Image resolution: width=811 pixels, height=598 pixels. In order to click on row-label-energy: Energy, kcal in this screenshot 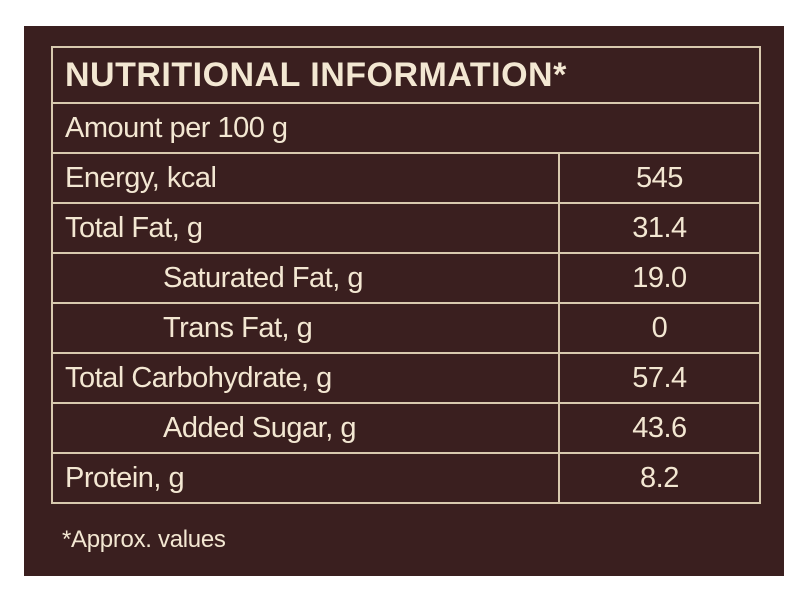, I will do `click(305, 178)`.